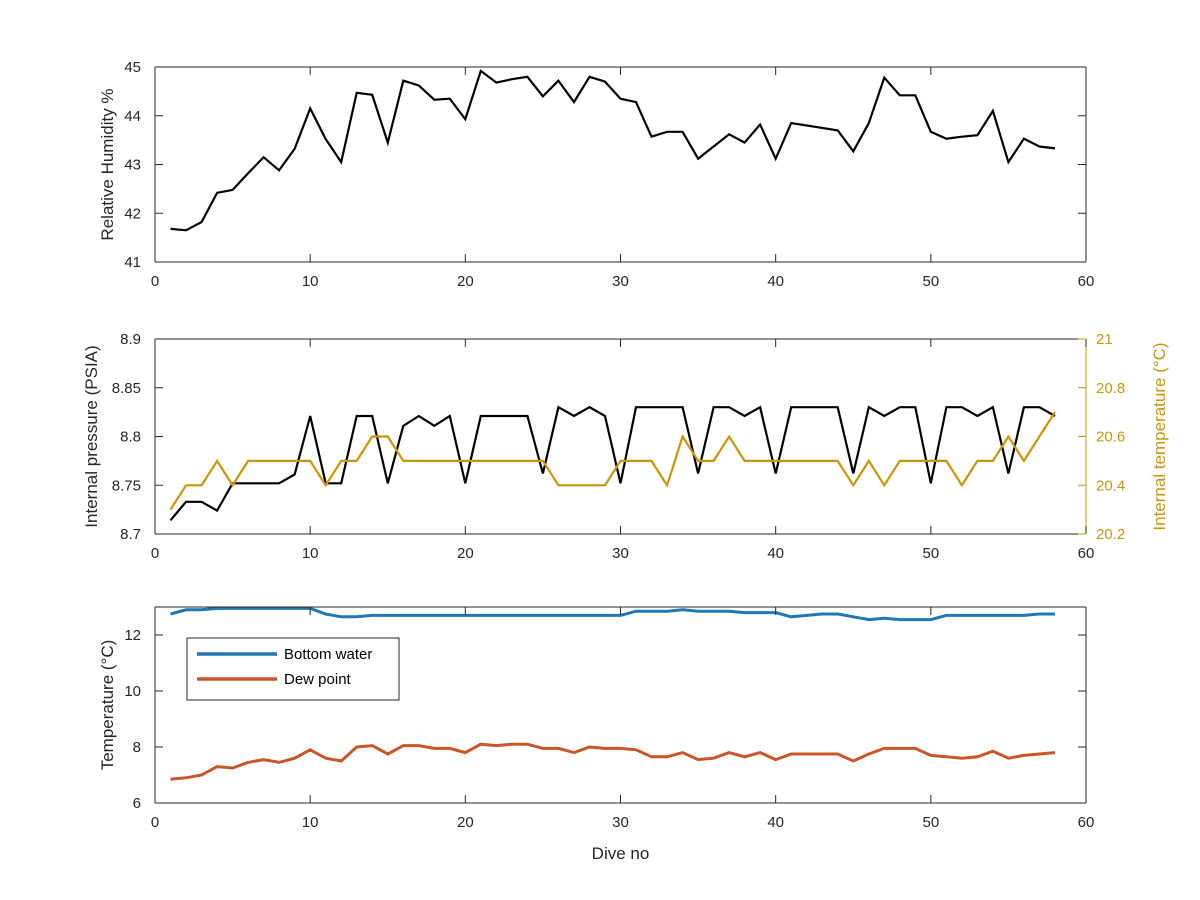 The width and height of the screenshot is (1200, 900). I want to click on y-tick-label-right: 20.8, so click(1110, 388).